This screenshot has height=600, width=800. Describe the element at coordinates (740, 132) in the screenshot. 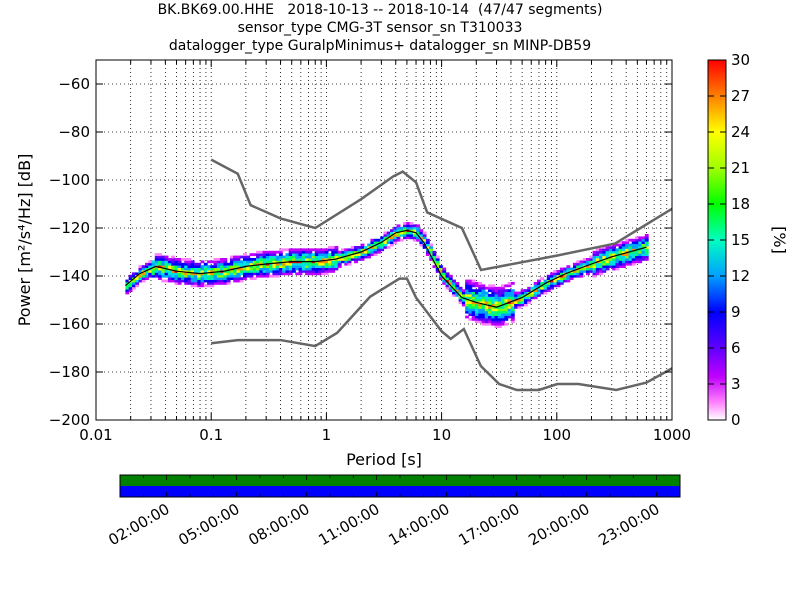

I see `colorbar-tick-label: 24` at that location.